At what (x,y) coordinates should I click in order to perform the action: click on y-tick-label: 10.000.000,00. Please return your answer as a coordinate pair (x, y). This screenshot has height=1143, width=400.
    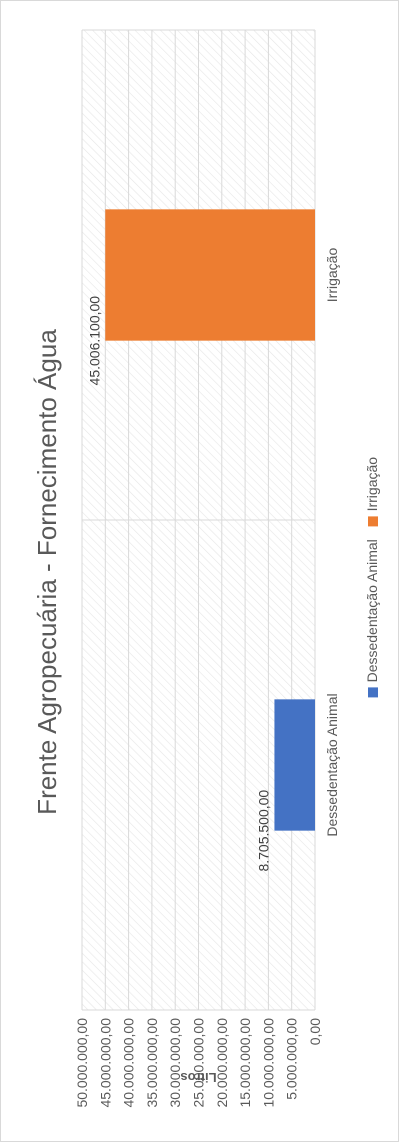
    Looking at the image, I should click on (268, 1063).